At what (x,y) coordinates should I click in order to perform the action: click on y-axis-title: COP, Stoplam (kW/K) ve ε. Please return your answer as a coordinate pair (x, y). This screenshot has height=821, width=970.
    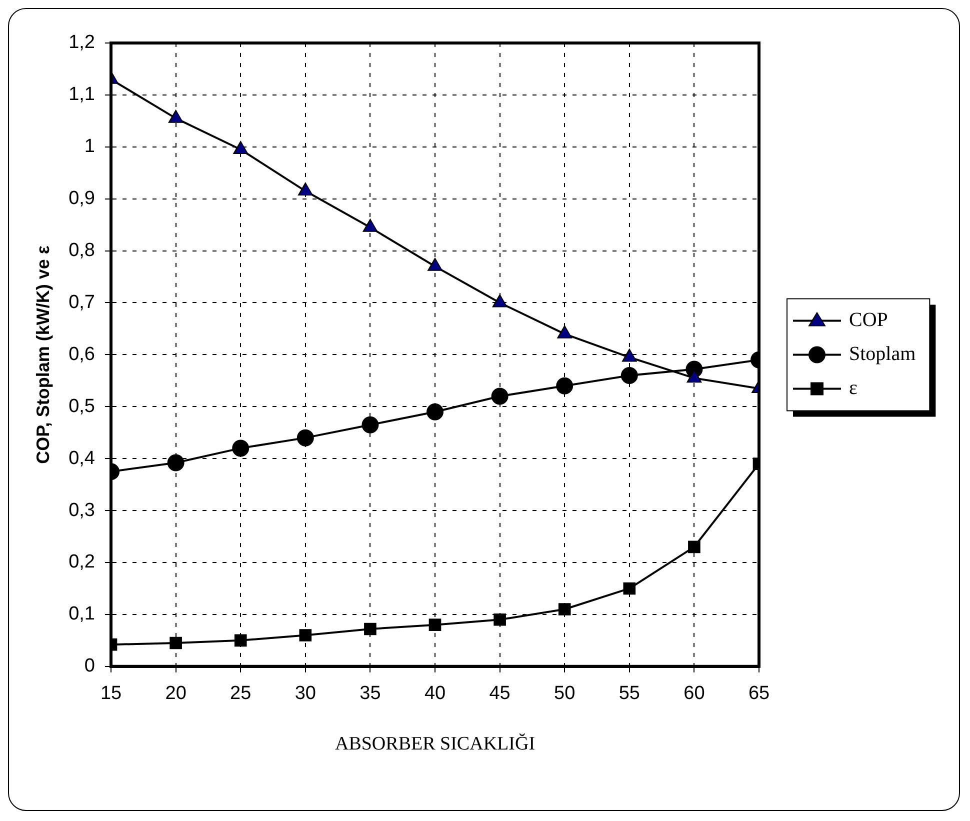
    Looking at the image, I should click on (42, 354).